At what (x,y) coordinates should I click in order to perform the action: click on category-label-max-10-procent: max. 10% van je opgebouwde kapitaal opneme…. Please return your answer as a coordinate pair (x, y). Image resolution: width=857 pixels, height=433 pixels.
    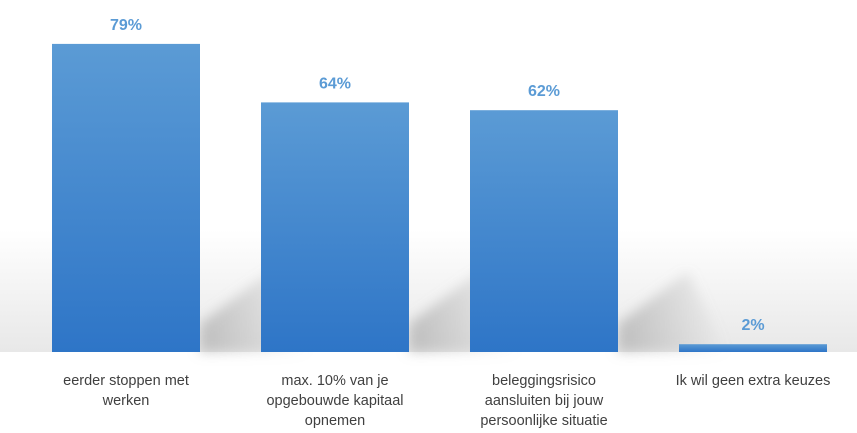
    Looking at the image, I should click on (334, 401).